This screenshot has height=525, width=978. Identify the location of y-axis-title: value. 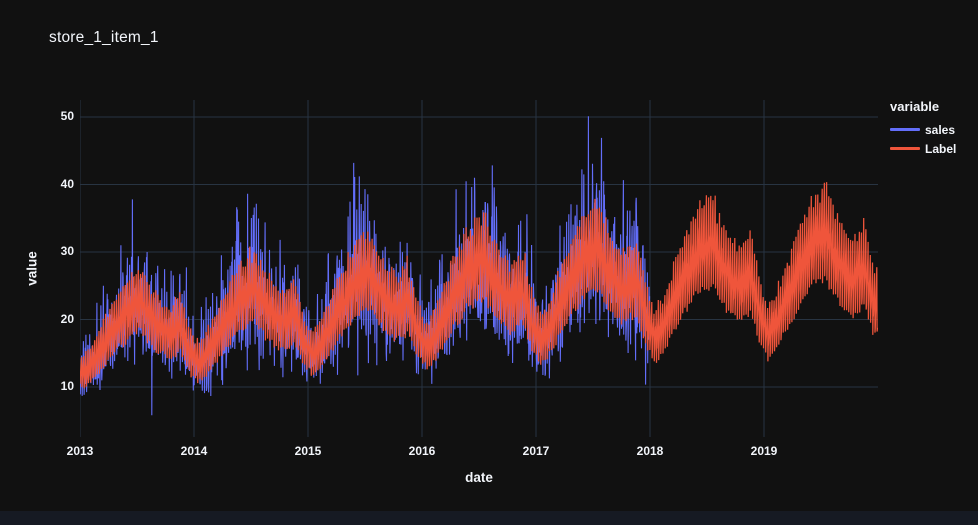
(32, 268).